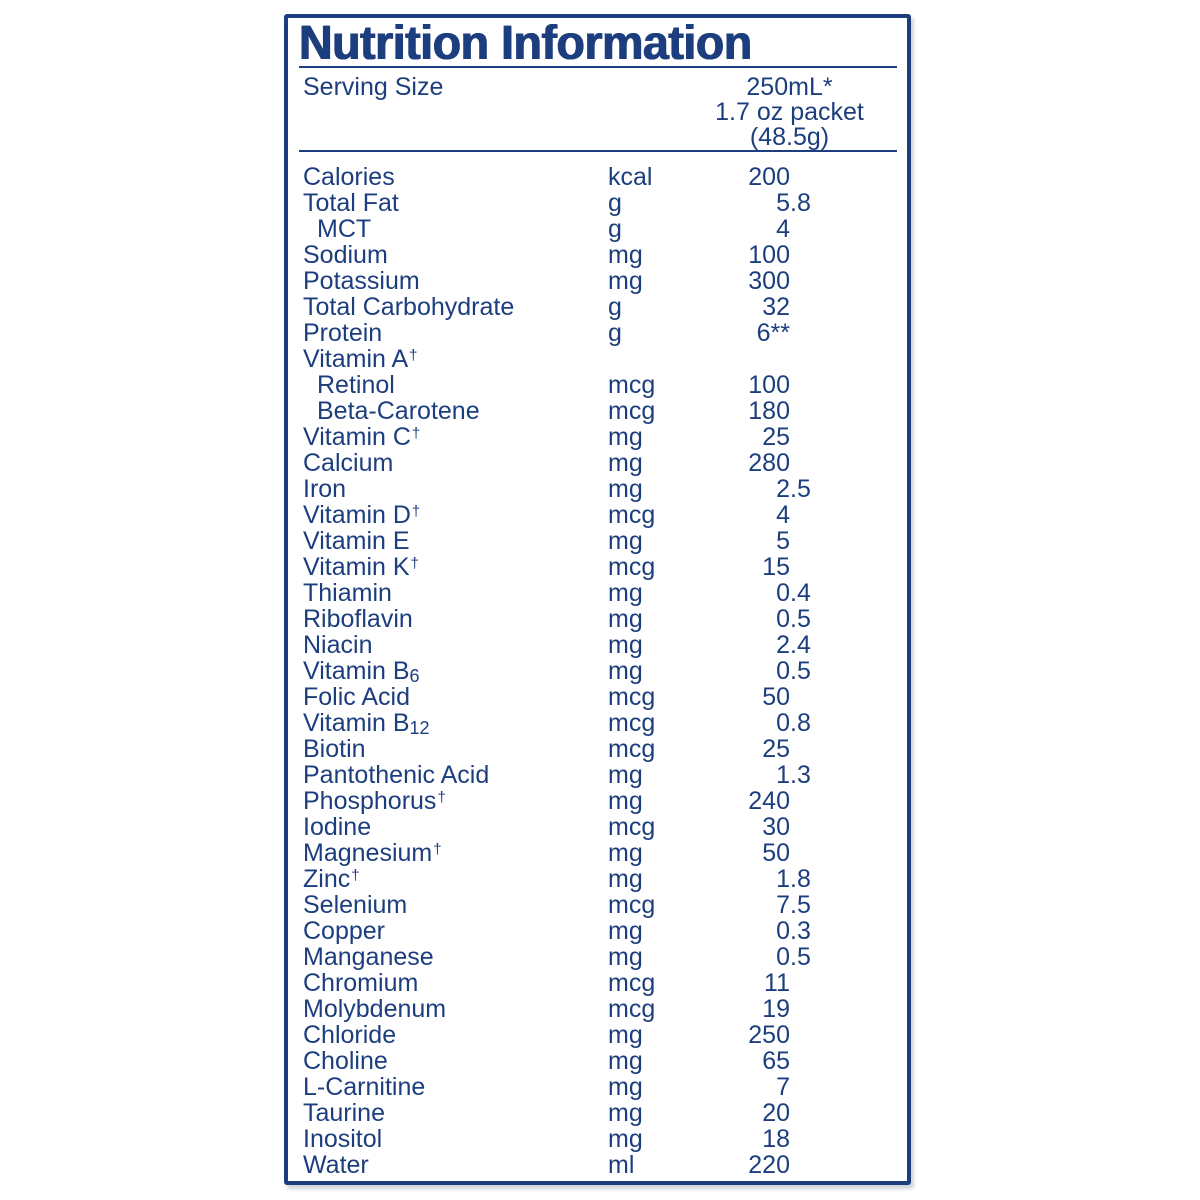 The height and width of the screenshot is (1200, 1200). What do you see at coordinates (414, 675) in the screenshot?
I see `subscript-index: 6` at bounding box center [414, 675].